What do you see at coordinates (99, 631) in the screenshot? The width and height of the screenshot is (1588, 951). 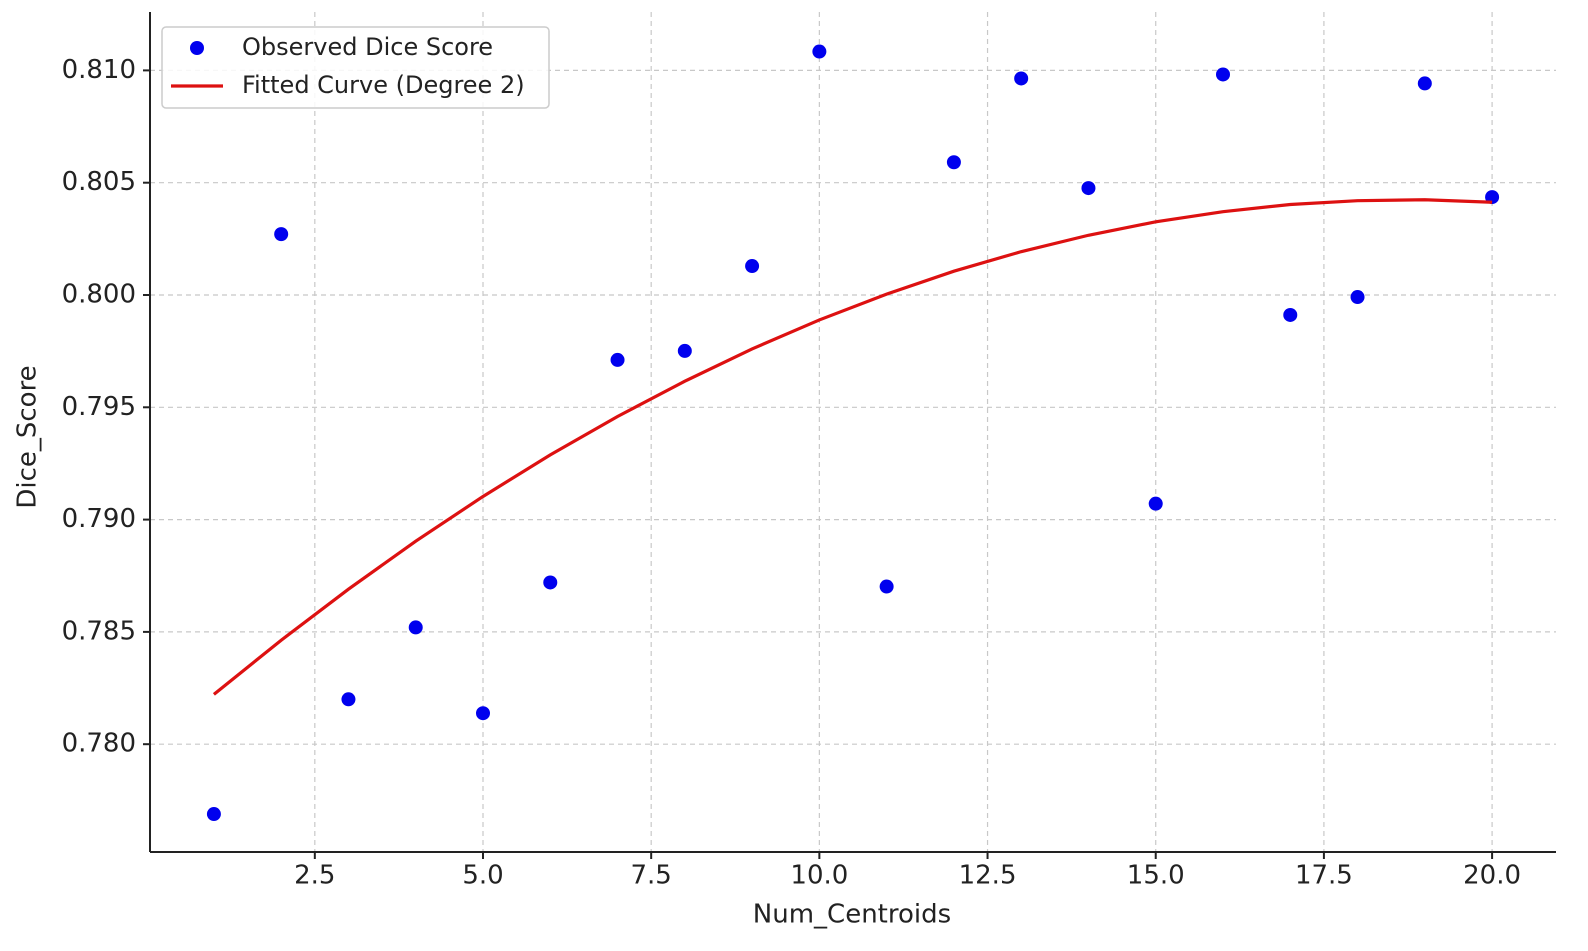 I see `y-tick-label: 0.785` at bounding box center [99, 631].